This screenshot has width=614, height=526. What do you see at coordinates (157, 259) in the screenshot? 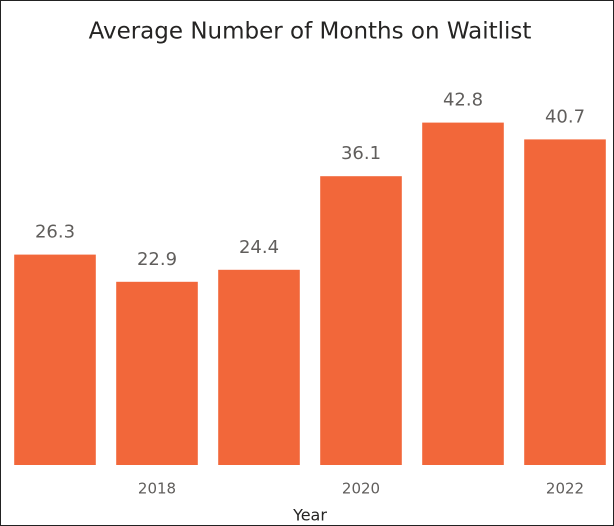
I see `data-label: 22.9` at bounding box center [157, 259].